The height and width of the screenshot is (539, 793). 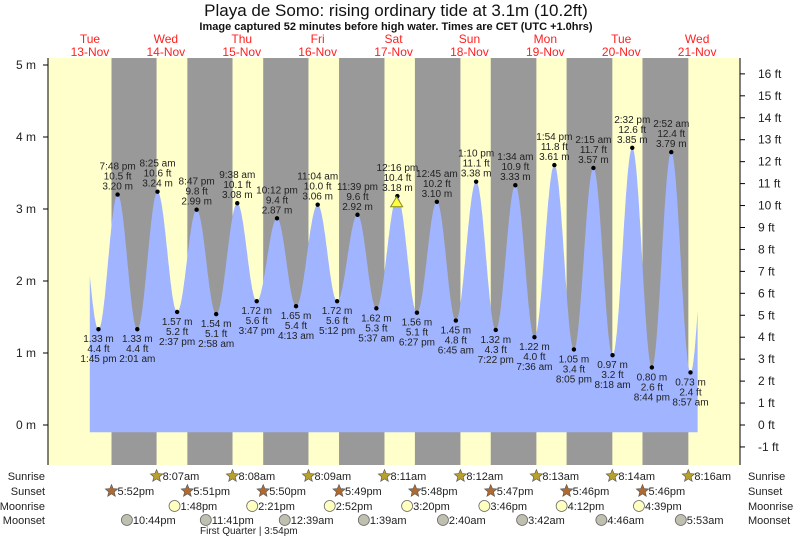 What do you see at coordinates (560, 477) in the screenshot?
I see `sunrise-time-label: 8:13am` at bounding box center [560, 477].